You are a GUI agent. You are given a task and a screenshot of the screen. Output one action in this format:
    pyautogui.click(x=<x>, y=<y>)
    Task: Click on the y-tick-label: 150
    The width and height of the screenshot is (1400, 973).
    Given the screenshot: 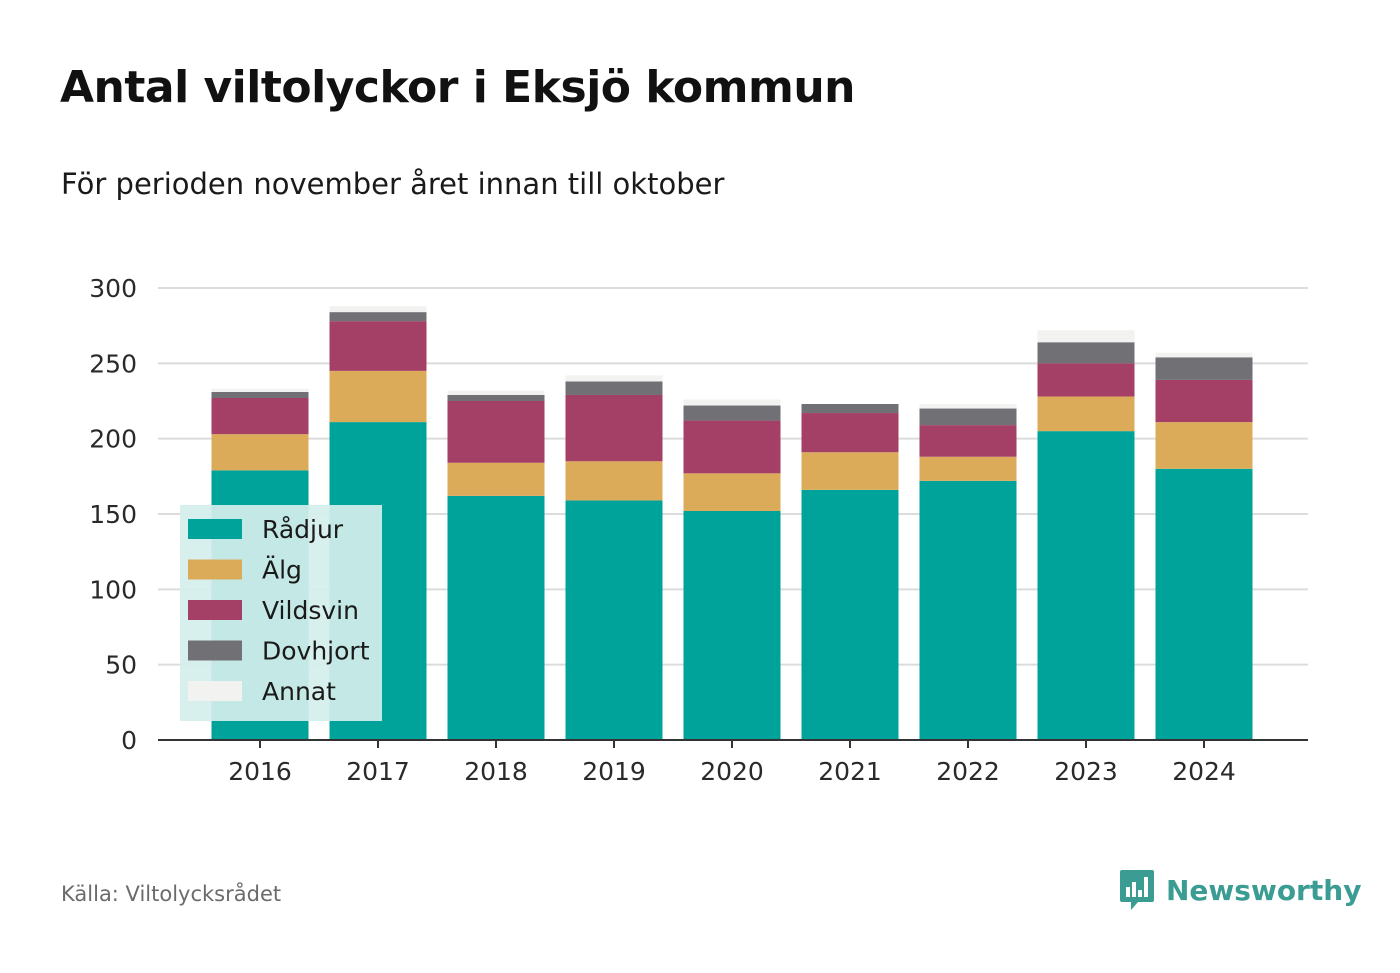 What is the action you would take?
    pyautogui.click(x=113, y=514)
    